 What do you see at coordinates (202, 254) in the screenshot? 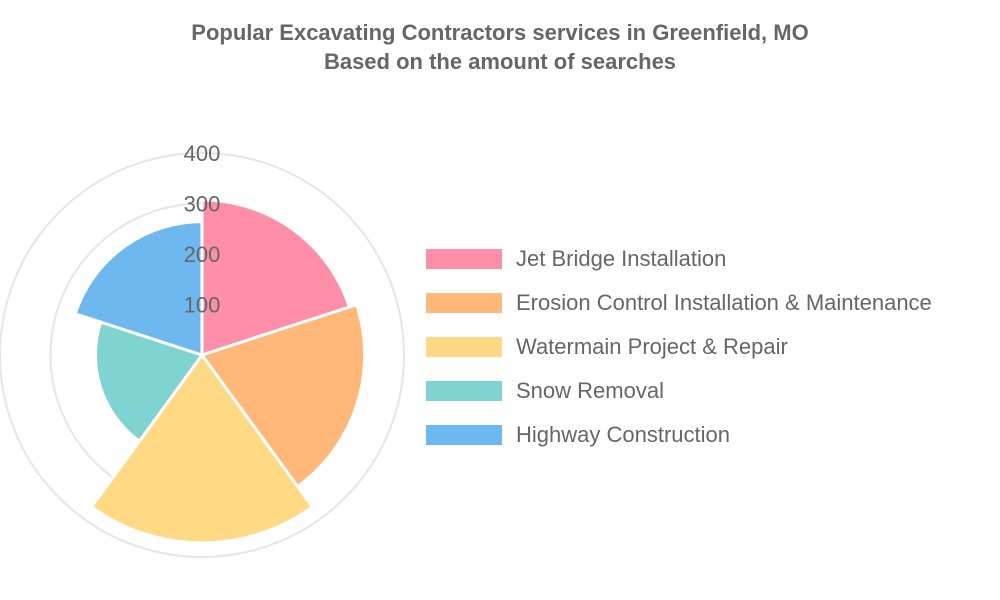
I see `tick-label-200: 200` at bounding box center [202, 254].